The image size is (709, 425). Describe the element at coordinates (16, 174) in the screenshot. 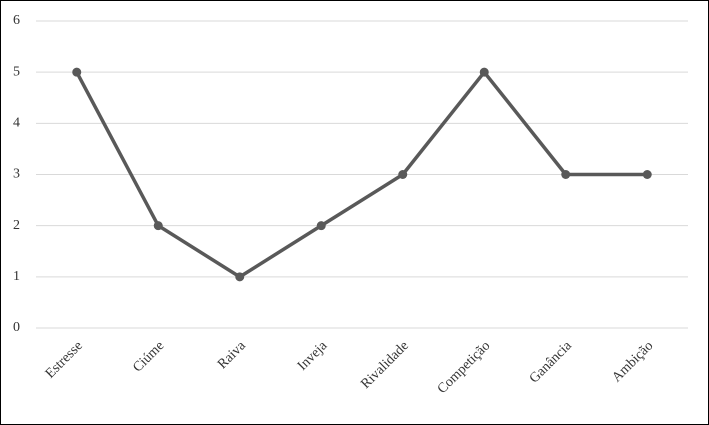

I see `y-tick-label: 3` at that location.